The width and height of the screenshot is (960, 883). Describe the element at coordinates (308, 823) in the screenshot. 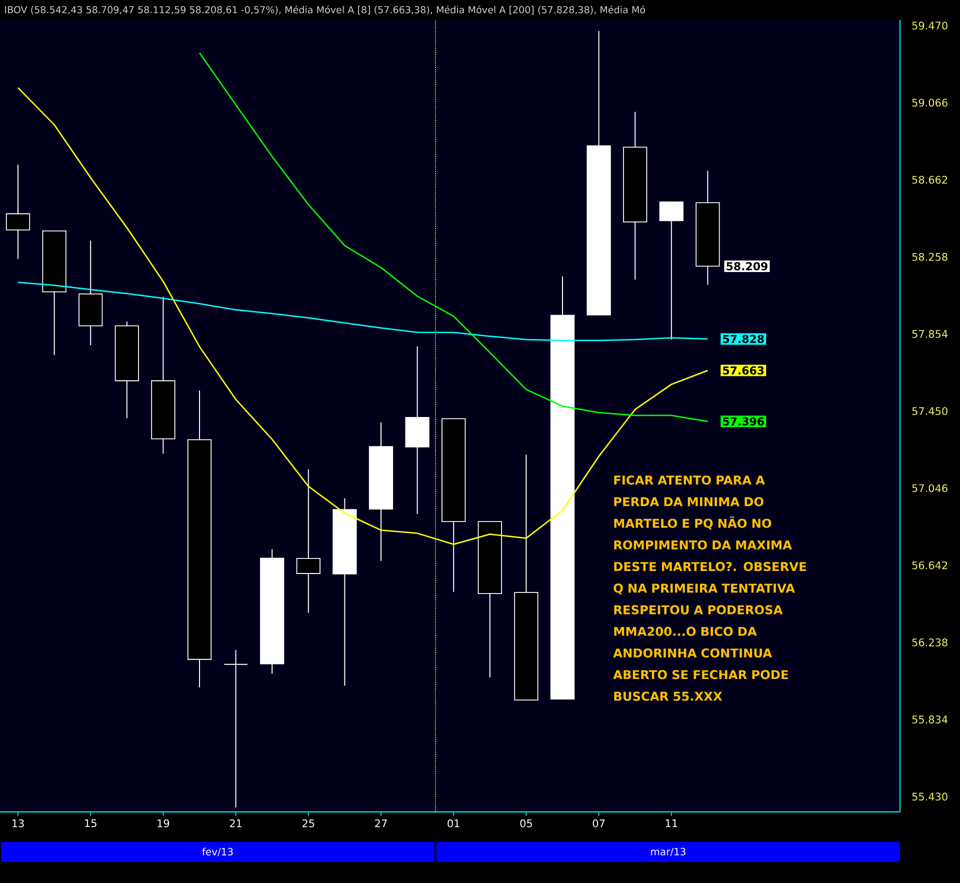

I see `x-tick-label: 25` at that location.